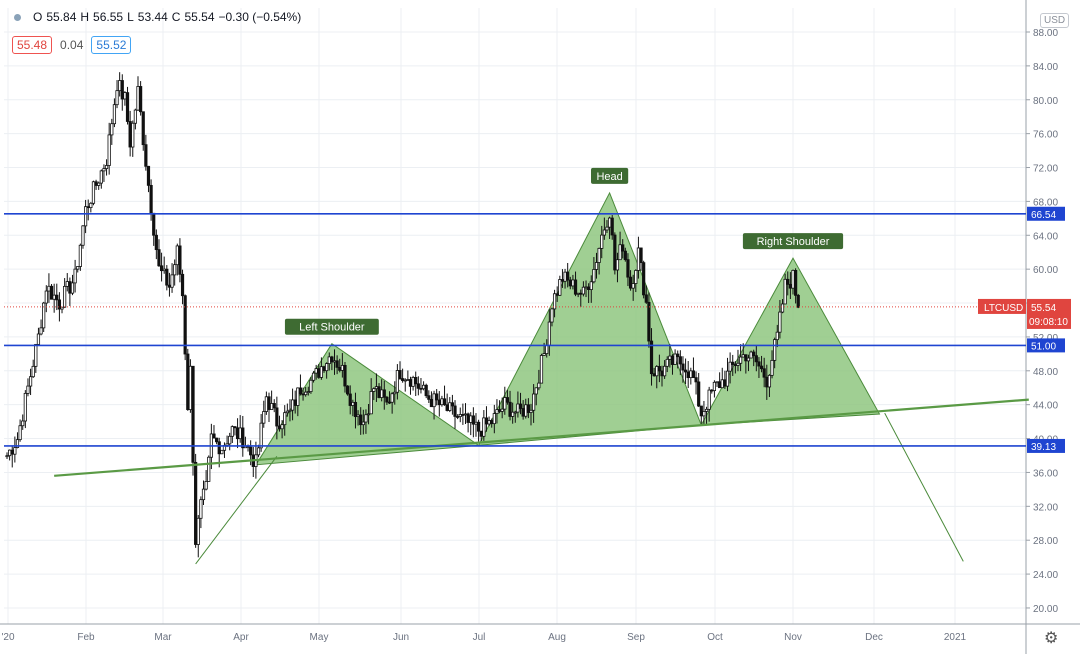 The image size is (1080, 654). What do you see at coordinates (1043, 346) in the screenshot?
I see `level-price-label: 51.00` at bounding box center [1043, 346].